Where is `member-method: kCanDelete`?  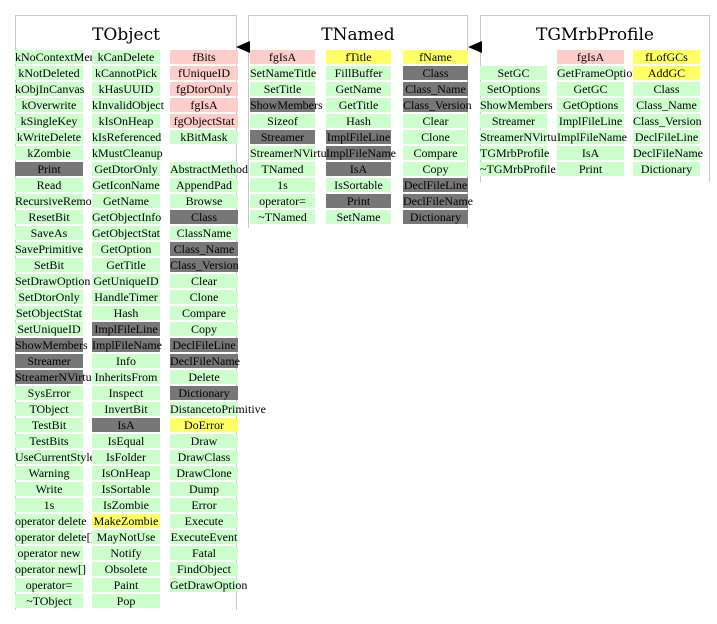 member-method: kCanDelete is located at coordinates (126, 57).